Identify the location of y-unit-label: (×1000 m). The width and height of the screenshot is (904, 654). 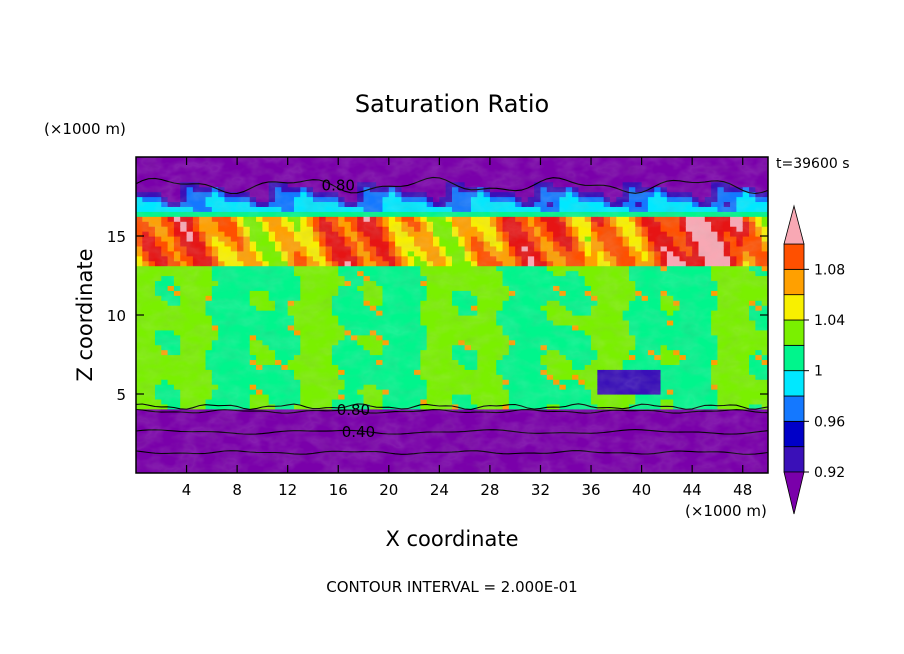
(85, 129).